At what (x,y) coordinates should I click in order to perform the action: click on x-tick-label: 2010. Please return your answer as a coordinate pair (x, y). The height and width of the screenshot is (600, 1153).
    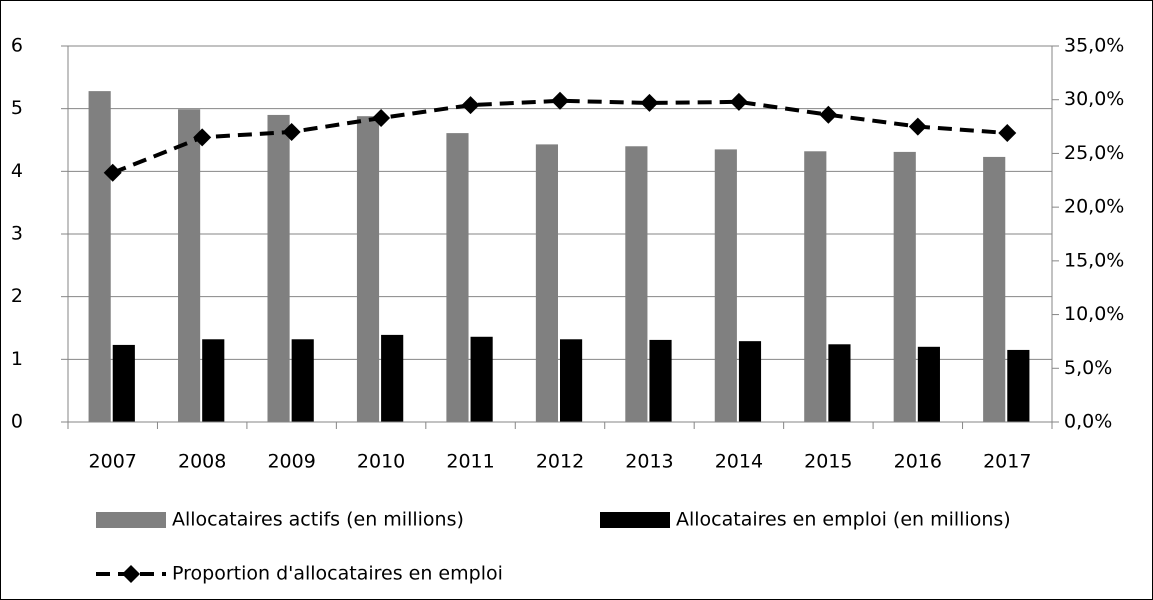
    Looking at the image, I should click on (381, 462).